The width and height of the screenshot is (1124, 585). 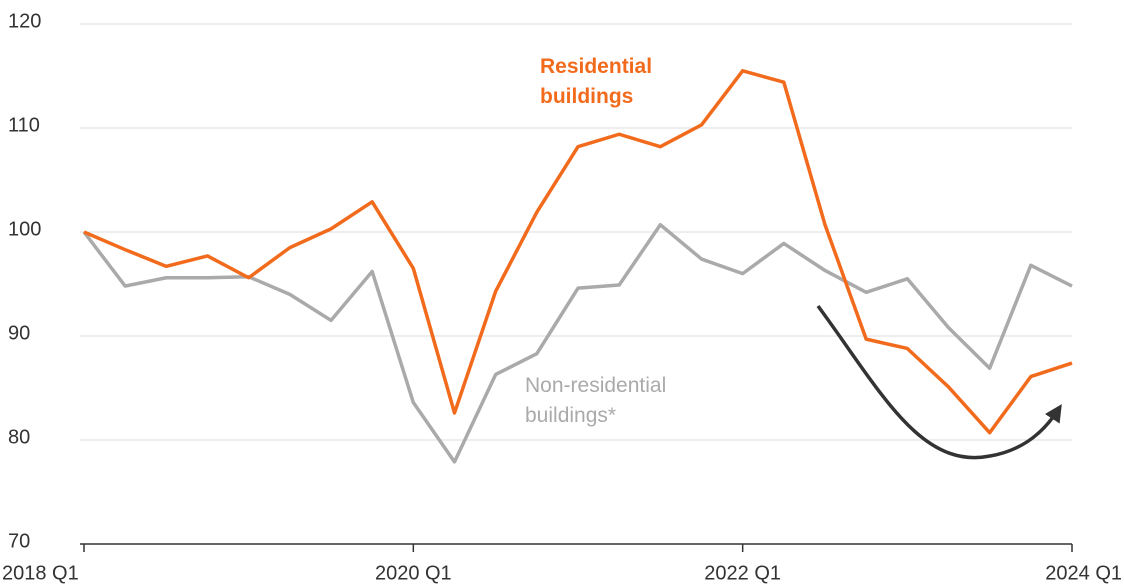 I want to click on series-label: Residential buildings, so click(x=596, y=81).